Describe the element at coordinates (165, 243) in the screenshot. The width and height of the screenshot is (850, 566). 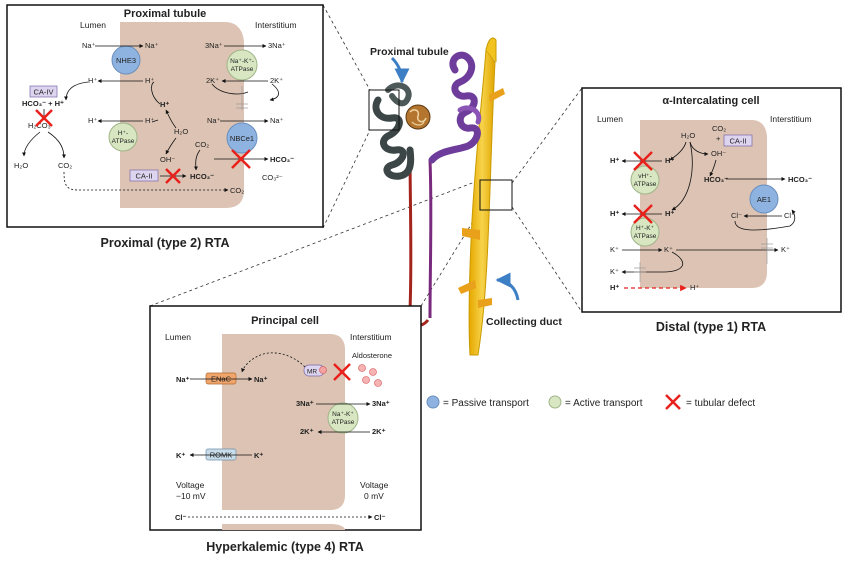
I see `proximal-caption: Proximal (type 2) RTA` at that location.